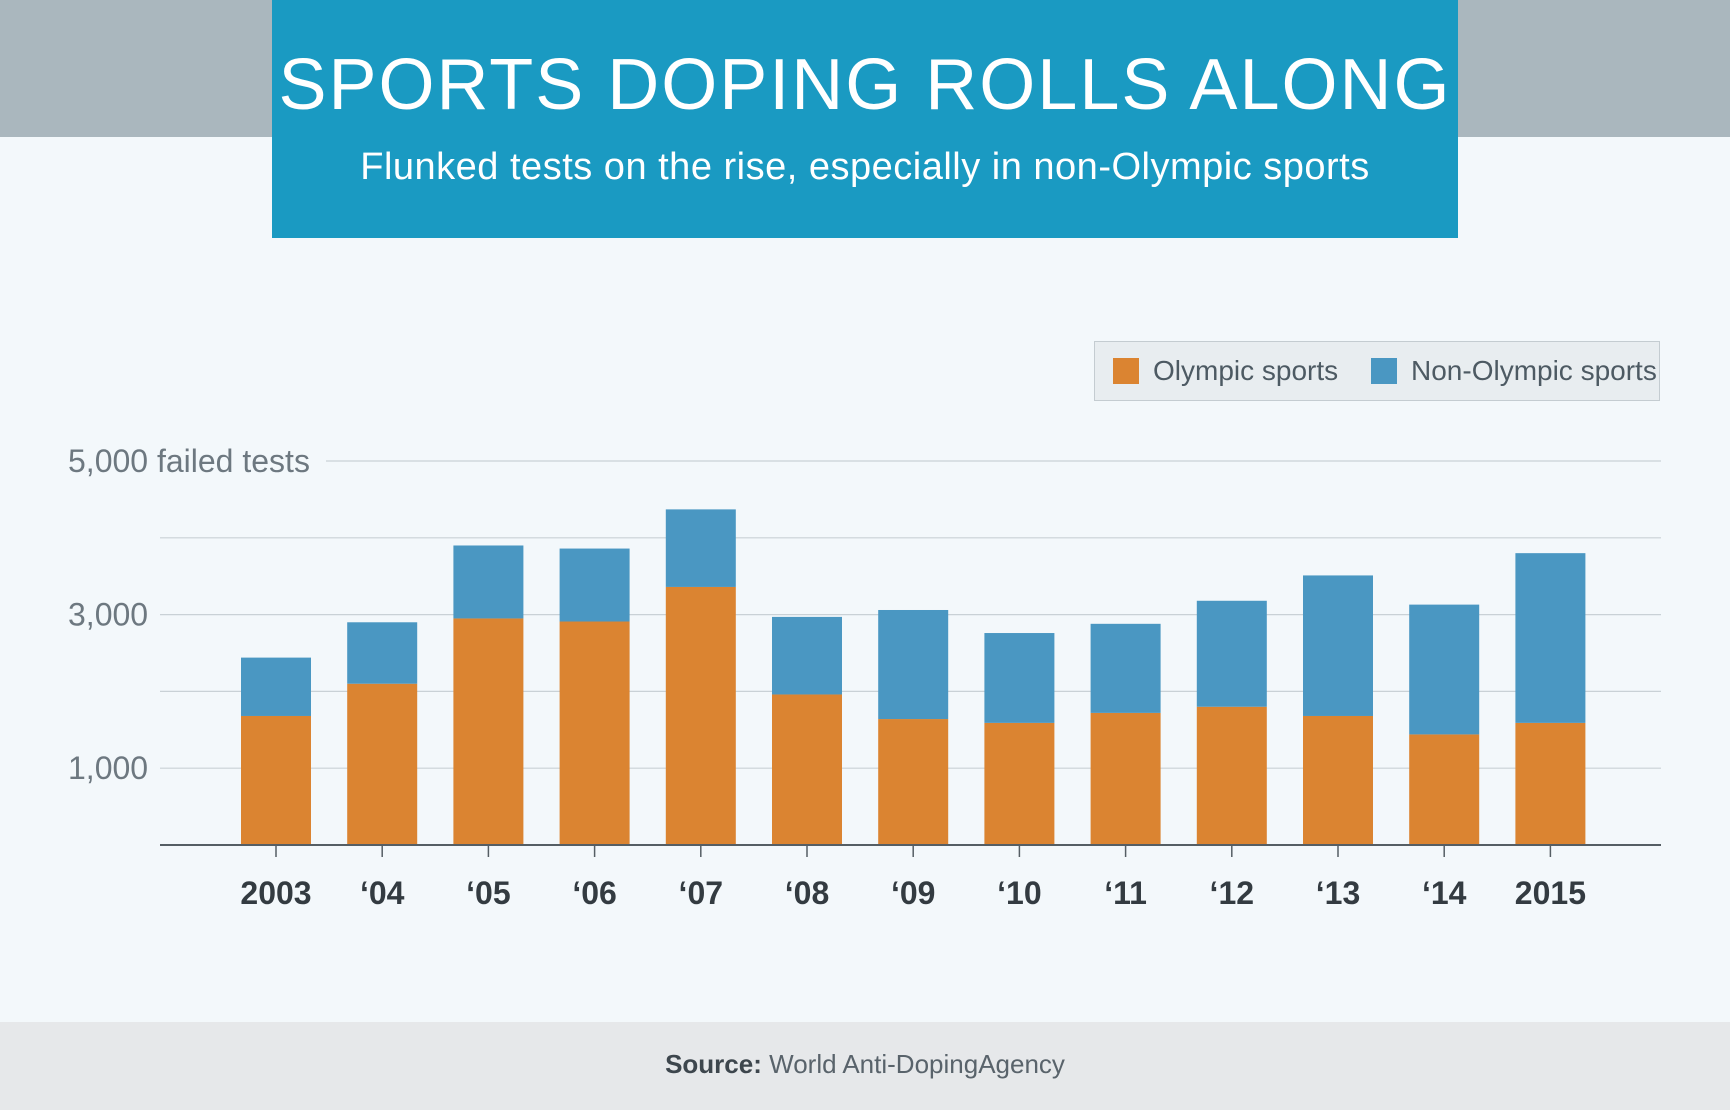  I want to click on footer: Source: World Anti-DopingAgency, so click(865, 1066).